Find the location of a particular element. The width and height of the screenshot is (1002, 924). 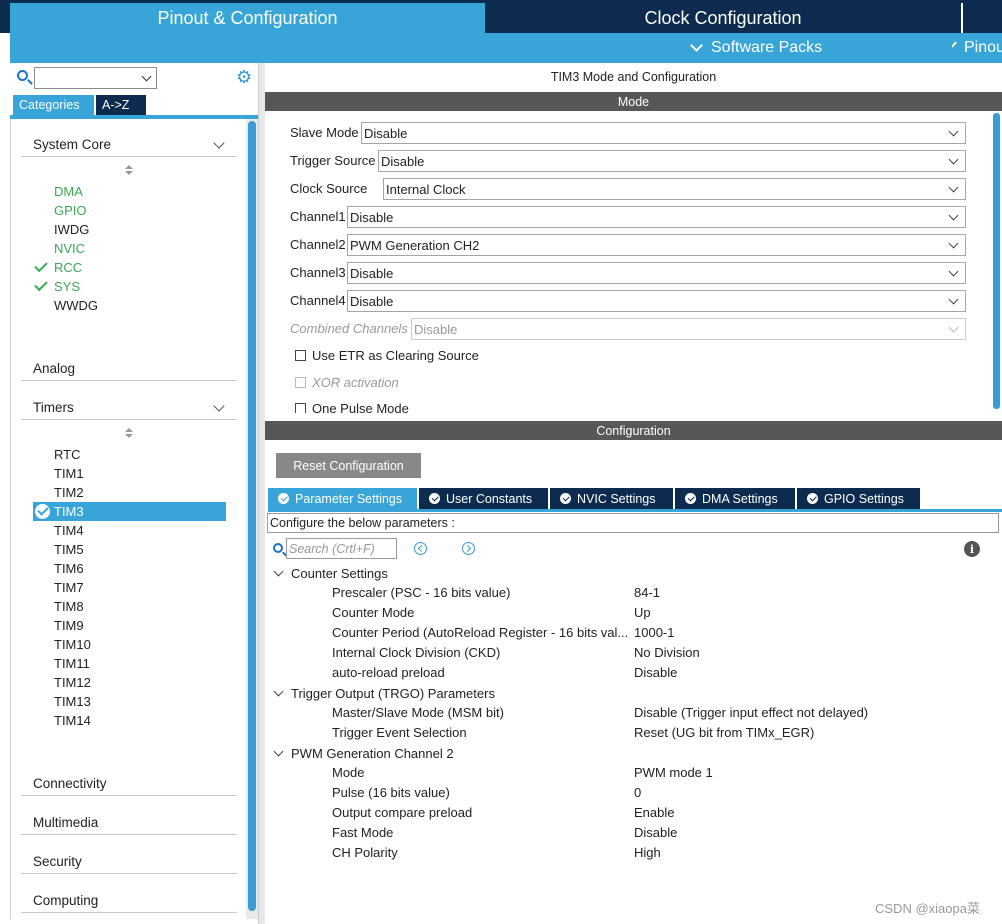

search-combo is located at coordinates (95, 78).